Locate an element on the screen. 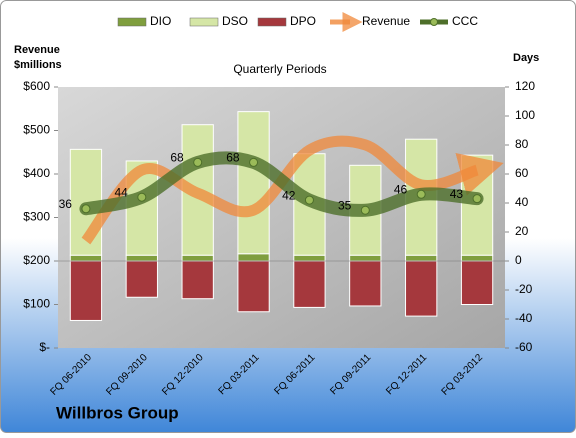 This screenshot has width=576, height=438. data-label: 35 is located at coordinates (345, 205).